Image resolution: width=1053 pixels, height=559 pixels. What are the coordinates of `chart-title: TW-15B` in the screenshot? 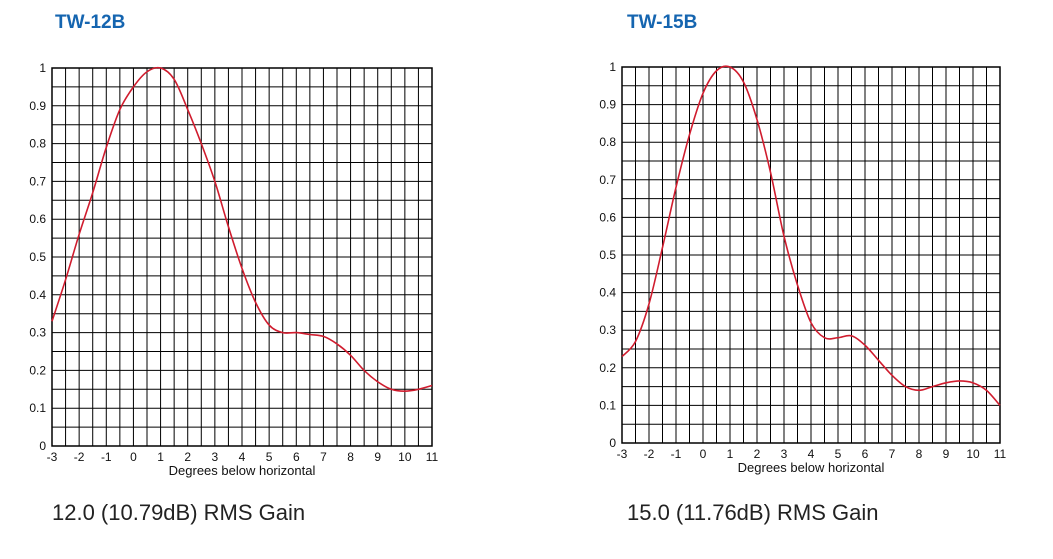 It's located at (662, 22).